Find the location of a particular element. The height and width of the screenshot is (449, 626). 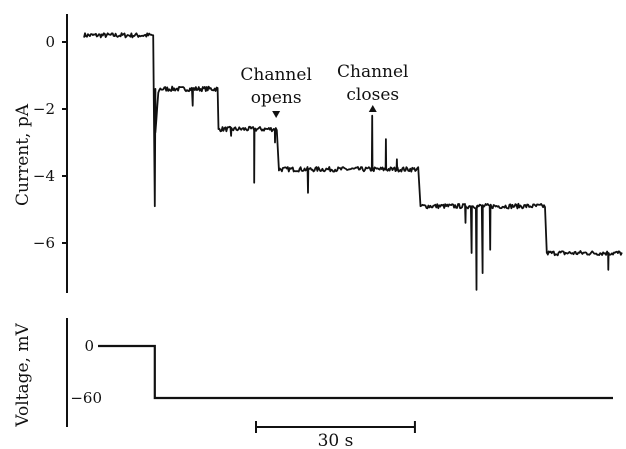

annotation: Channel closes is located at coordinates (373, 87).